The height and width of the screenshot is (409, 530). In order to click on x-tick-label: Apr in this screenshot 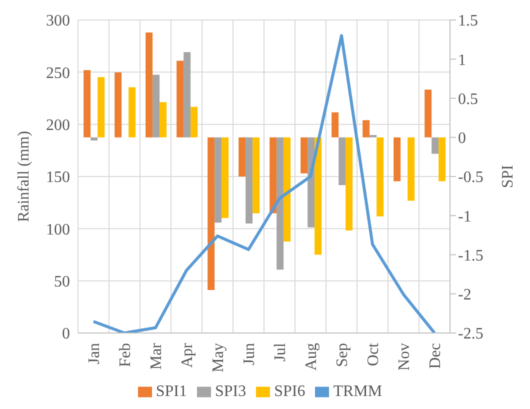, I will do `click(187, 355)`.